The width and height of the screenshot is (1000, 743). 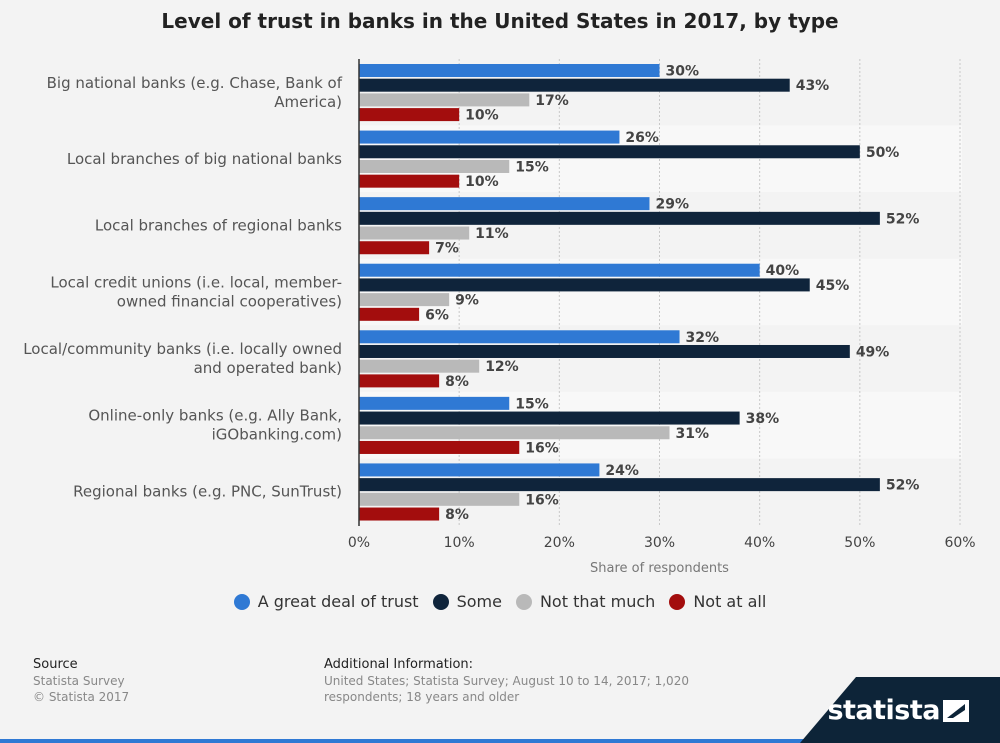 I want to click on additional-info-heading: Additional Information:, so click(x=399, y=664).